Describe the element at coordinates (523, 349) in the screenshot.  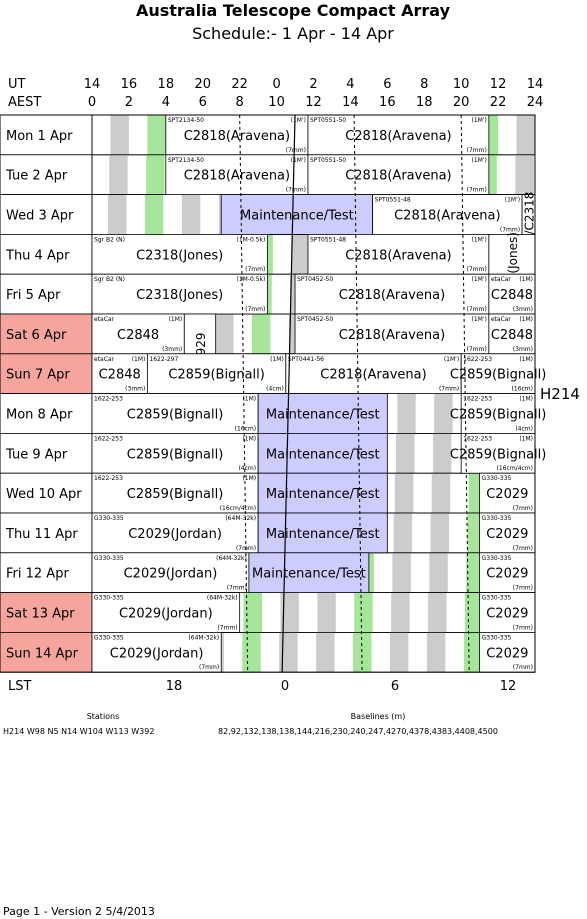
I see `block-band: (3mm)` at that location.